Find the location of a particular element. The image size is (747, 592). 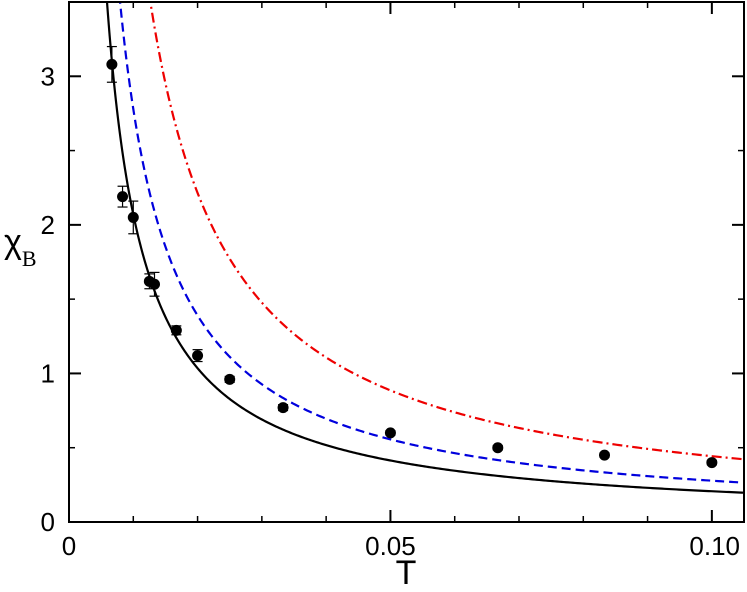

x-tick-labels: 0 0.05 0.10 is located at coordinates (401, 546).